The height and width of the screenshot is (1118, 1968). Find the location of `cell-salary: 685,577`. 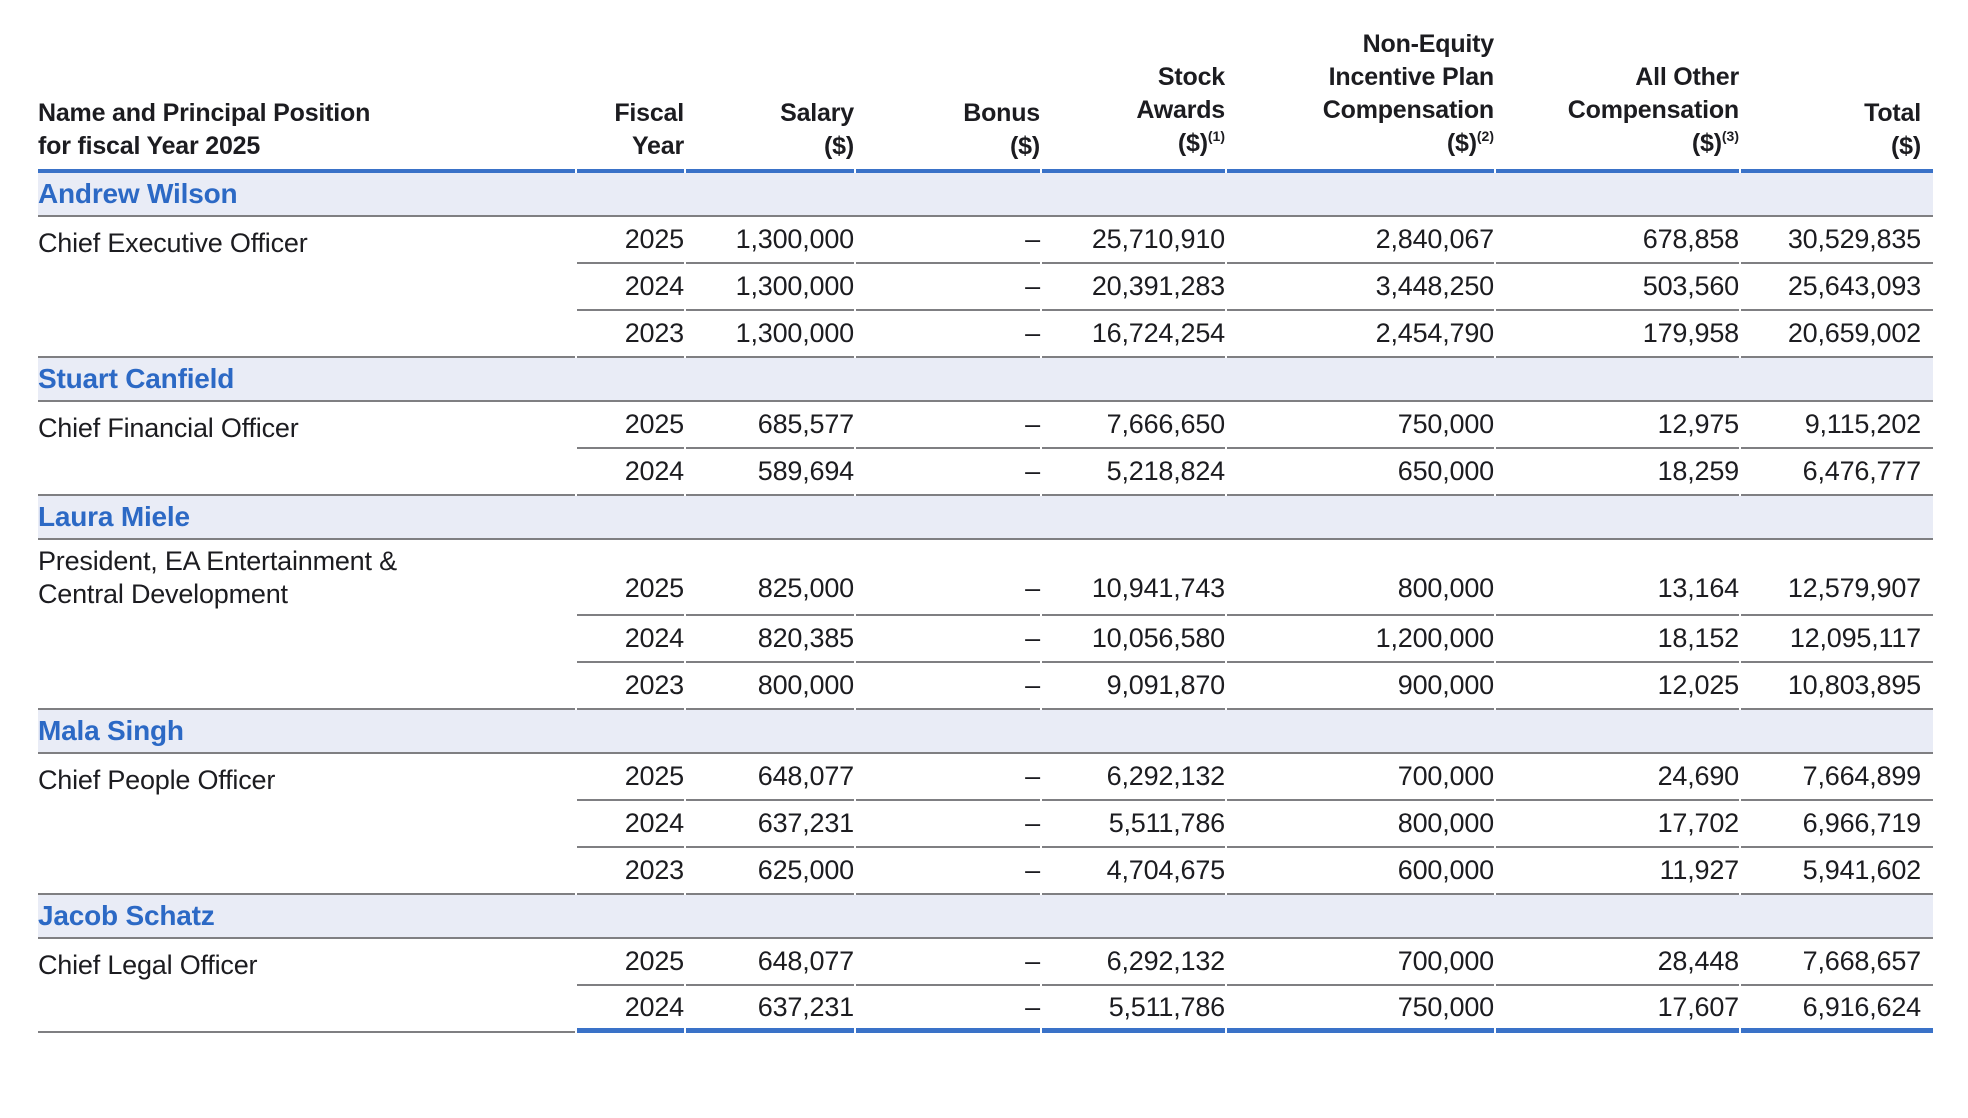

cell-salary: 685,577 is located at coordinates (770, 425).